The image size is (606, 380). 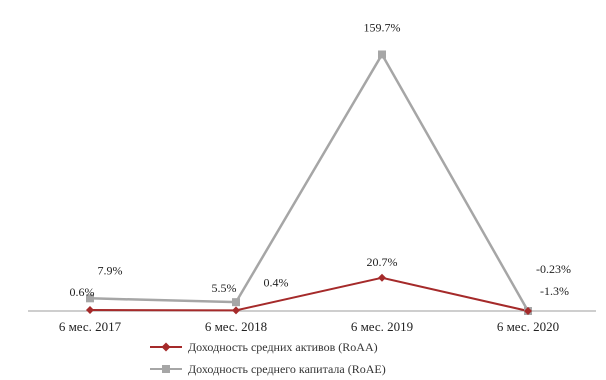 What do you see at coordinates (82, 292) in the screenshot?
I see `data-label-roaa-0: 0.6%` at bounding box center [82, 292].